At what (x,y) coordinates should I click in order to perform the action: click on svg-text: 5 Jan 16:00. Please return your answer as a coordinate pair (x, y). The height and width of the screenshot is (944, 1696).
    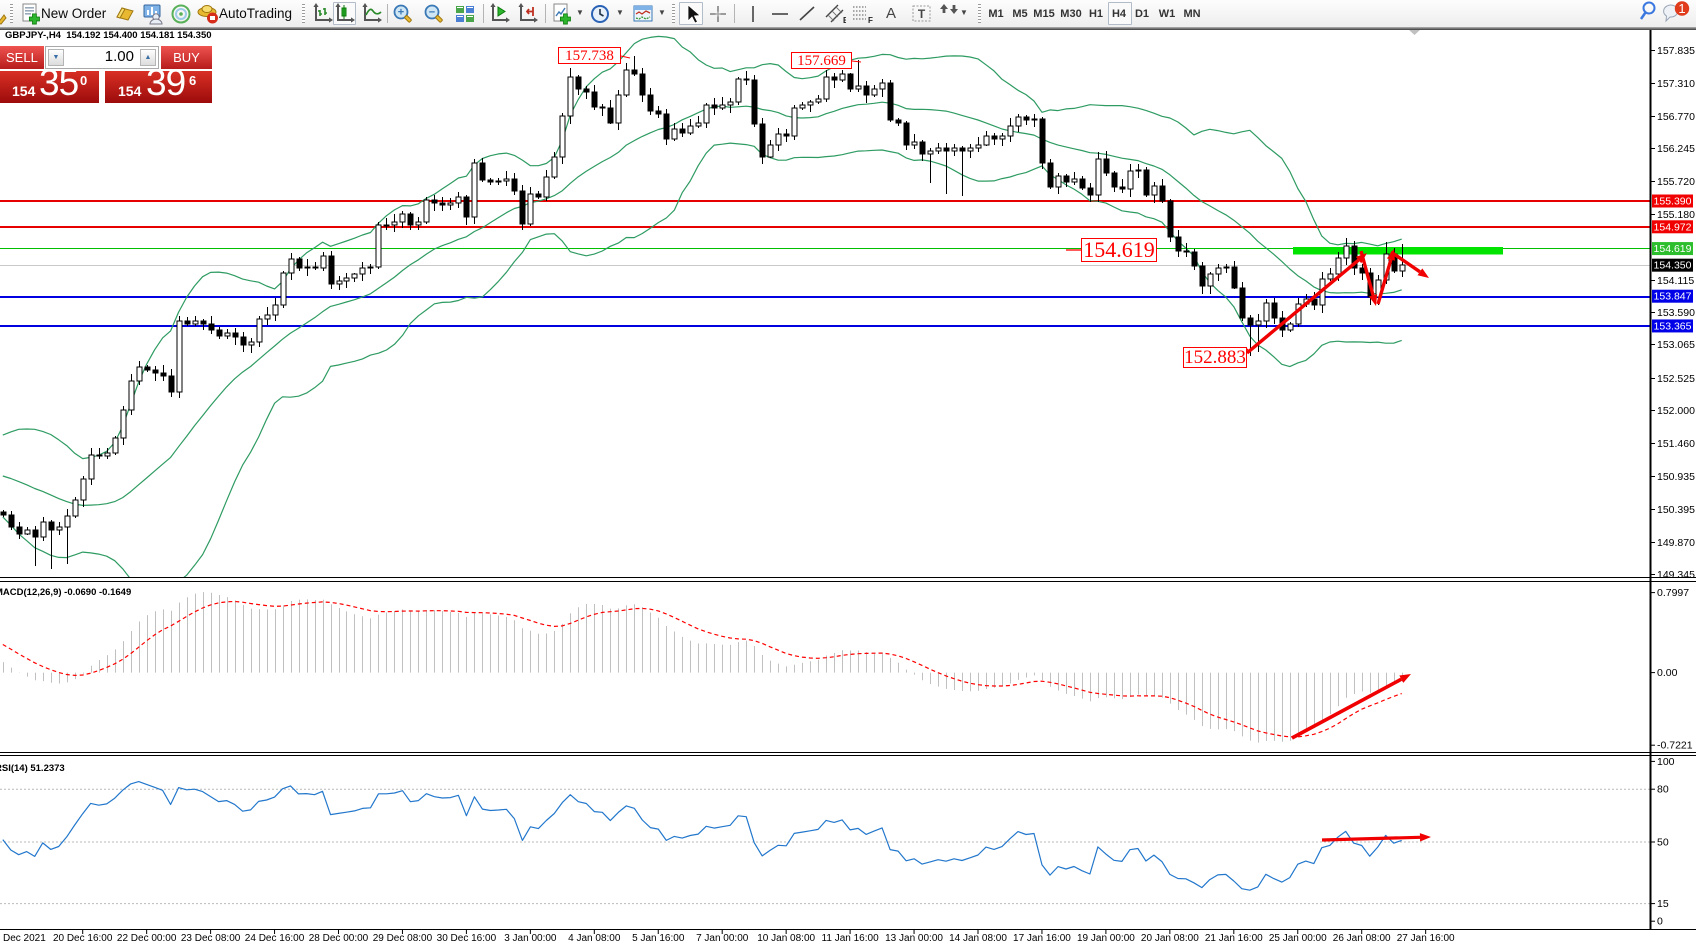
    Looking at the image, I should click on (658, 938).